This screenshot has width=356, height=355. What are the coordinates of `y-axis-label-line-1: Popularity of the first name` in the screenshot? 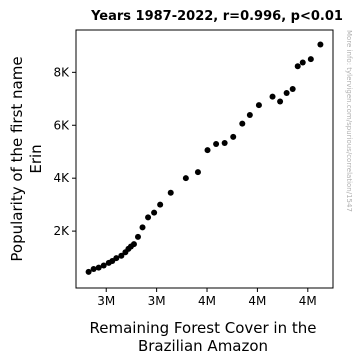 It's located at (17, 158).